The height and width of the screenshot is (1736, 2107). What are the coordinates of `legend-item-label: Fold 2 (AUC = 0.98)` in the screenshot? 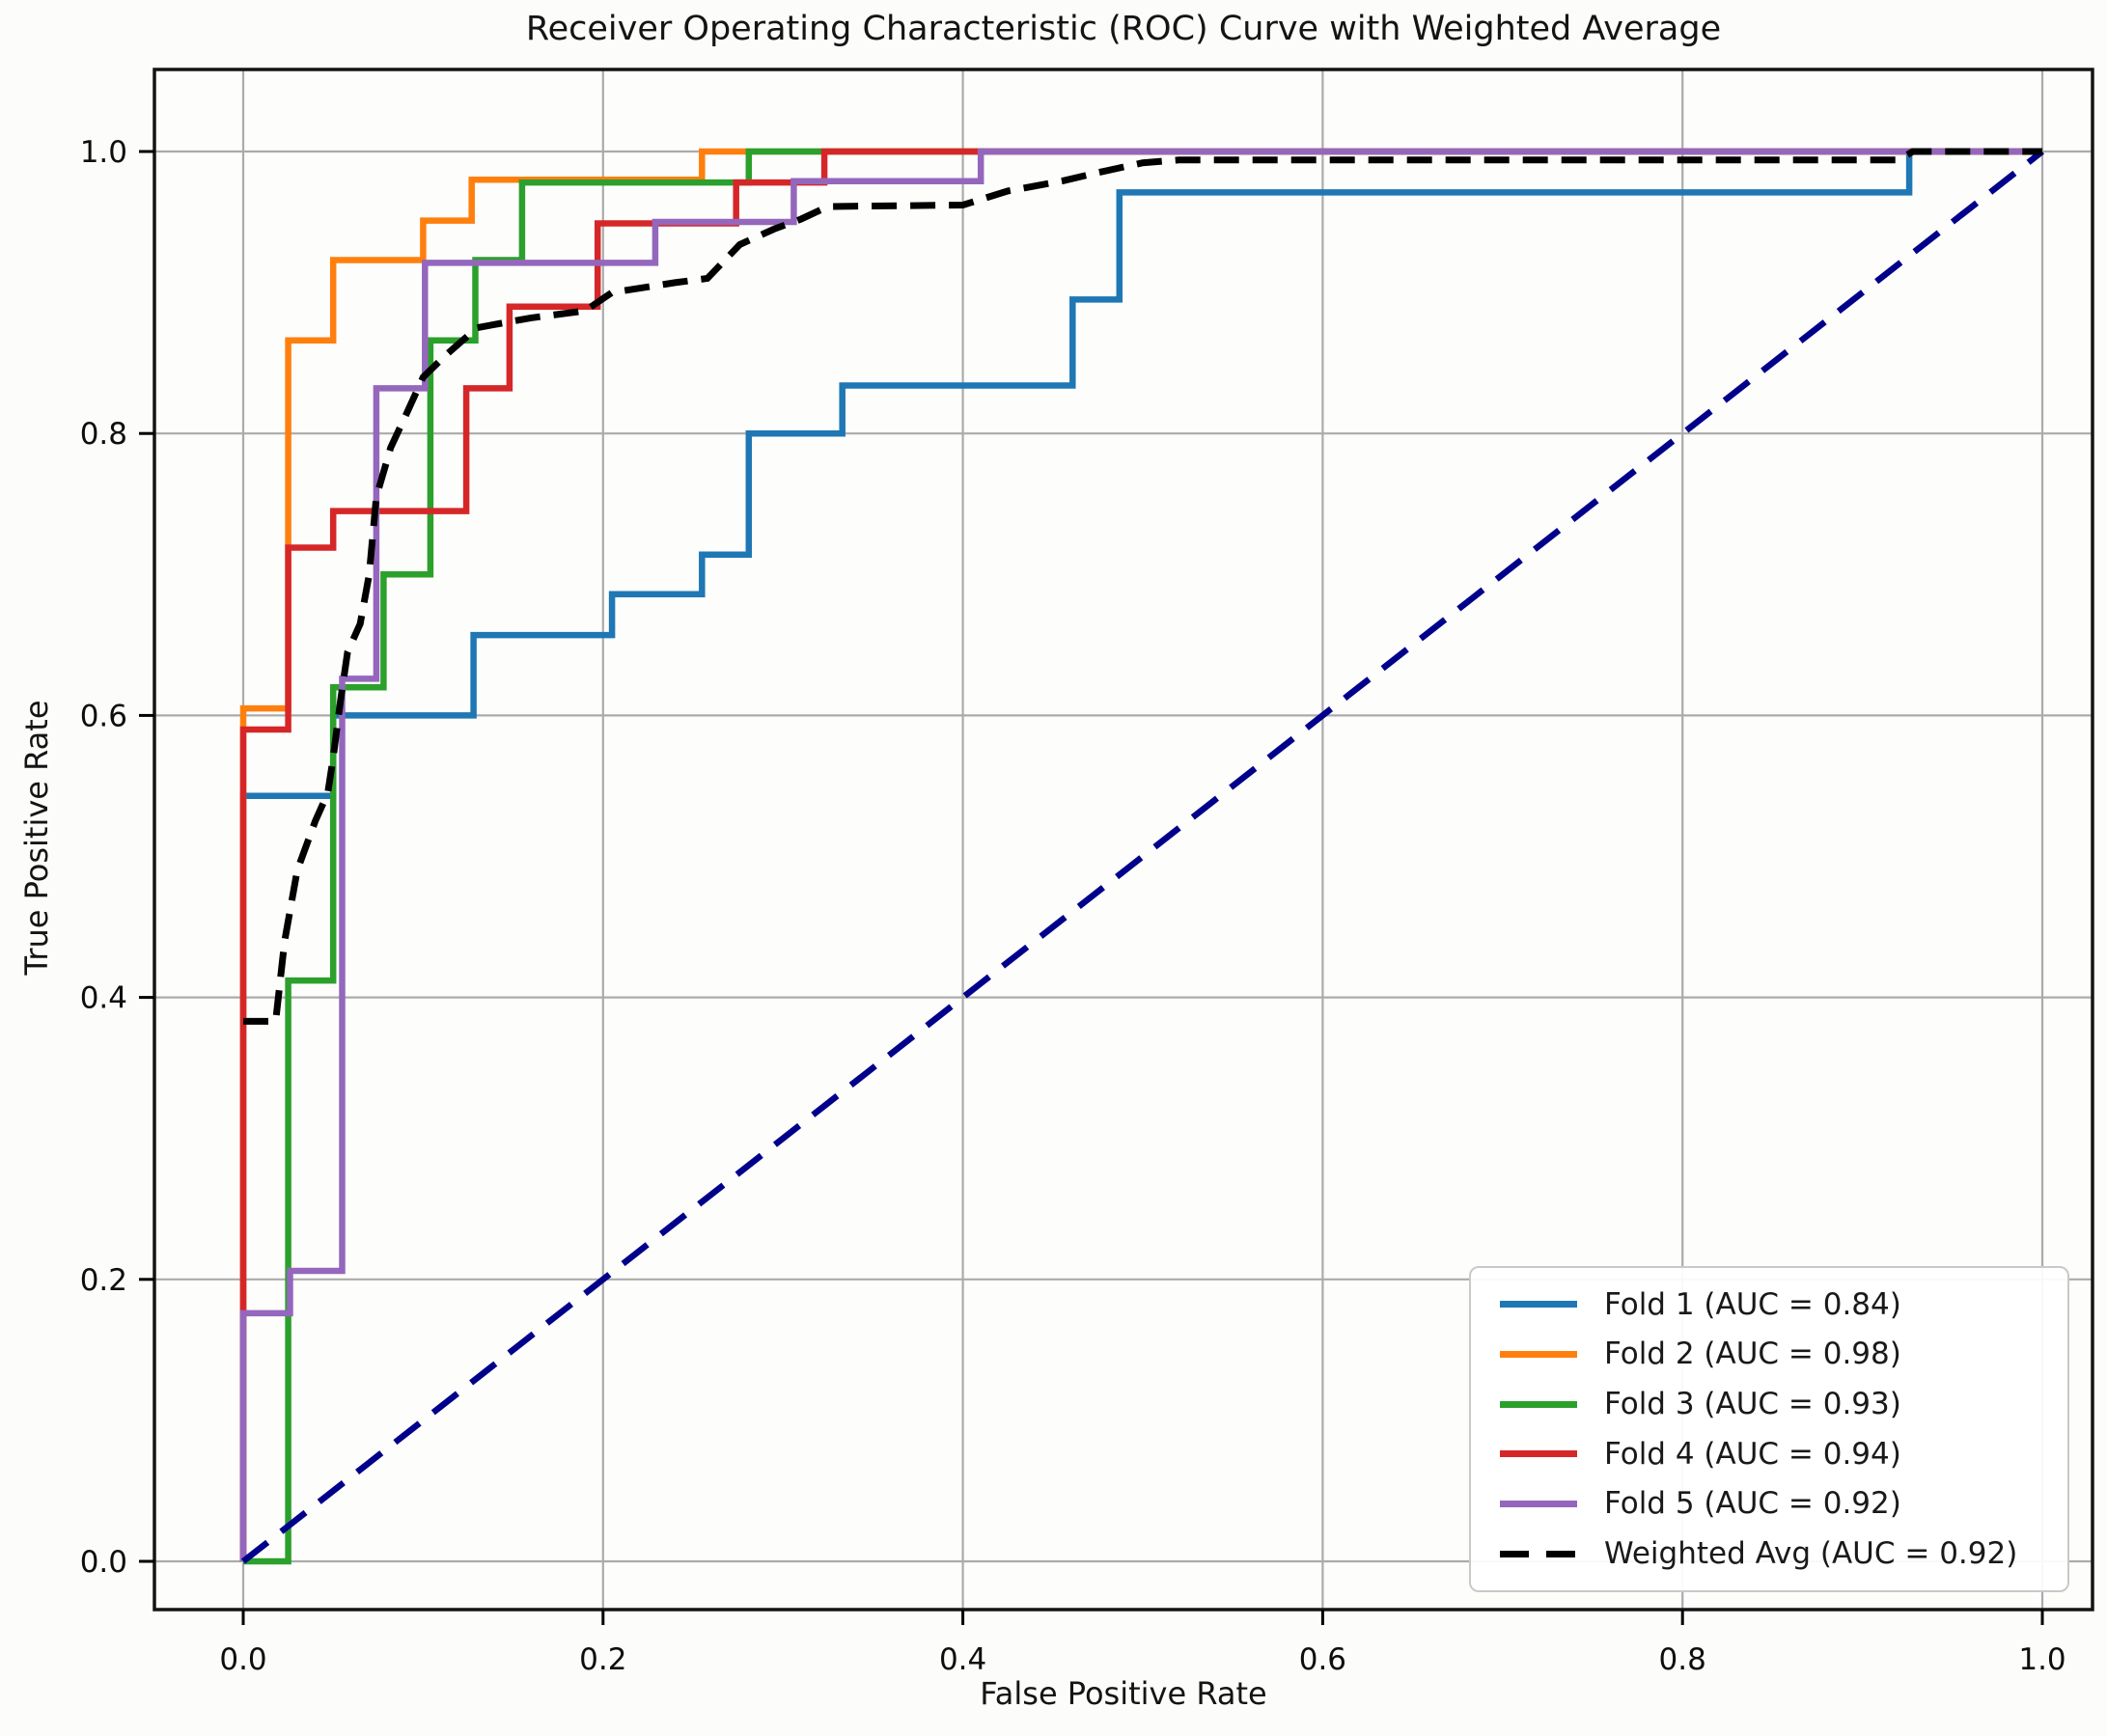 It's located at (1752, 1354).